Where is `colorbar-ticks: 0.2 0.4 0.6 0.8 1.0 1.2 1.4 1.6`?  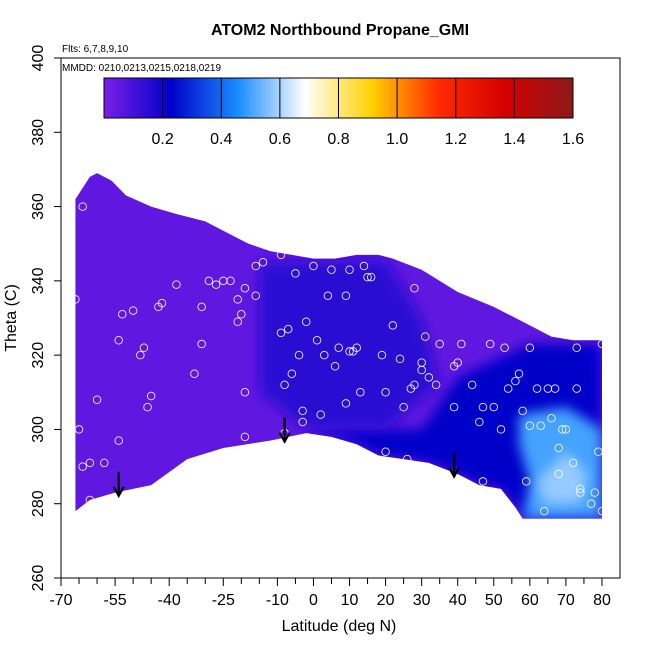 colorbar-ticks: 0.2 0.4 0.6 0.8 1.0 1.2 1.4 1.6 is located at coordinates (368, 113).